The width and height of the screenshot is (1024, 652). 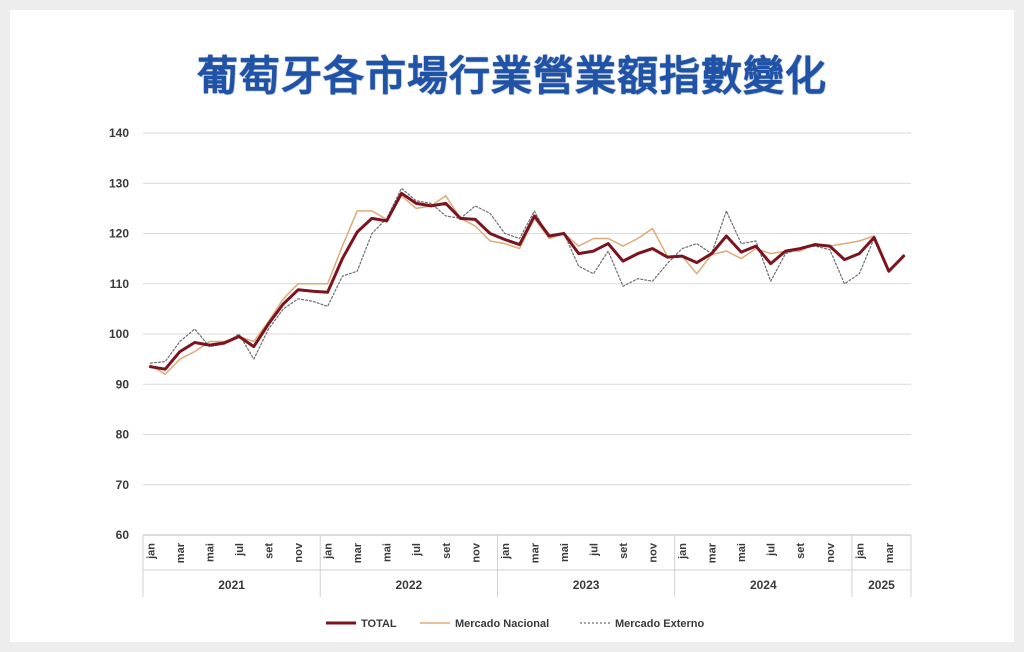 What do you see at coordinates (763, 585) in the screenshot?
I see `year-label: 2024` at bounding box center [763, 585].